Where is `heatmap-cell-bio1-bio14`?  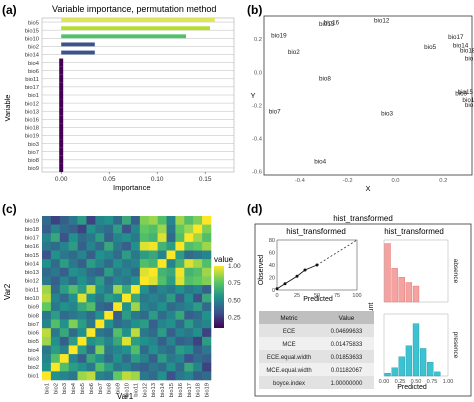 heatmap-cell-bio1-bio14 is located at coordinates (162, 376).